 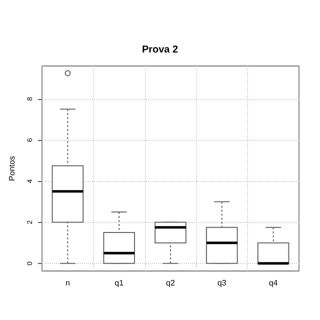 What do you see at coordinates (273, 283) in the screenshot?
I see `x-tick-label: q4` at bounding box center [273, 283].